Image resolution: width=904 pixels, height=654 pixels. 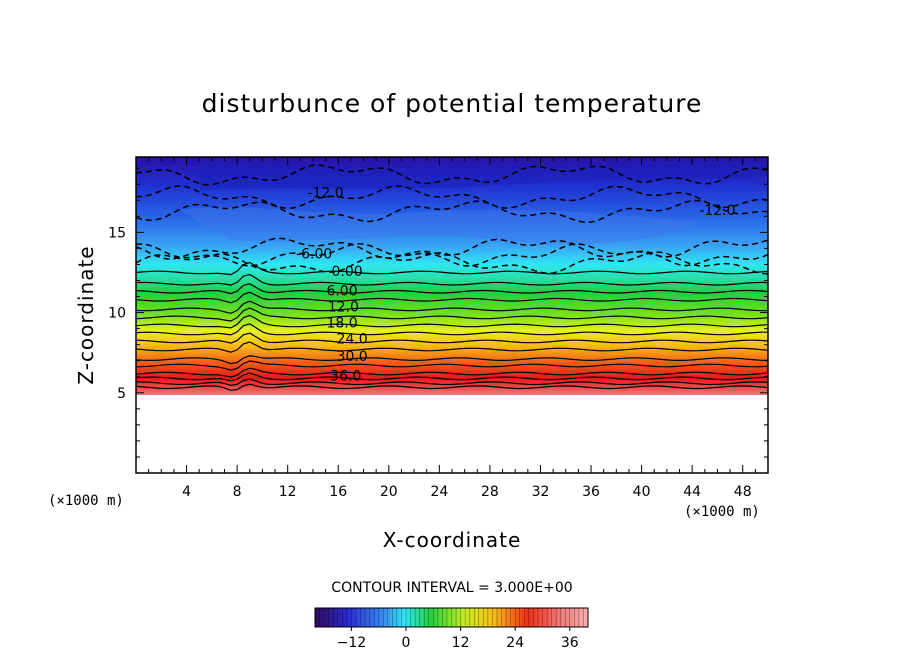 What do you see at coordinates (314, 254) in the screenshot?
I see `contour-label: -6.00` at bounding box center [314, 254].